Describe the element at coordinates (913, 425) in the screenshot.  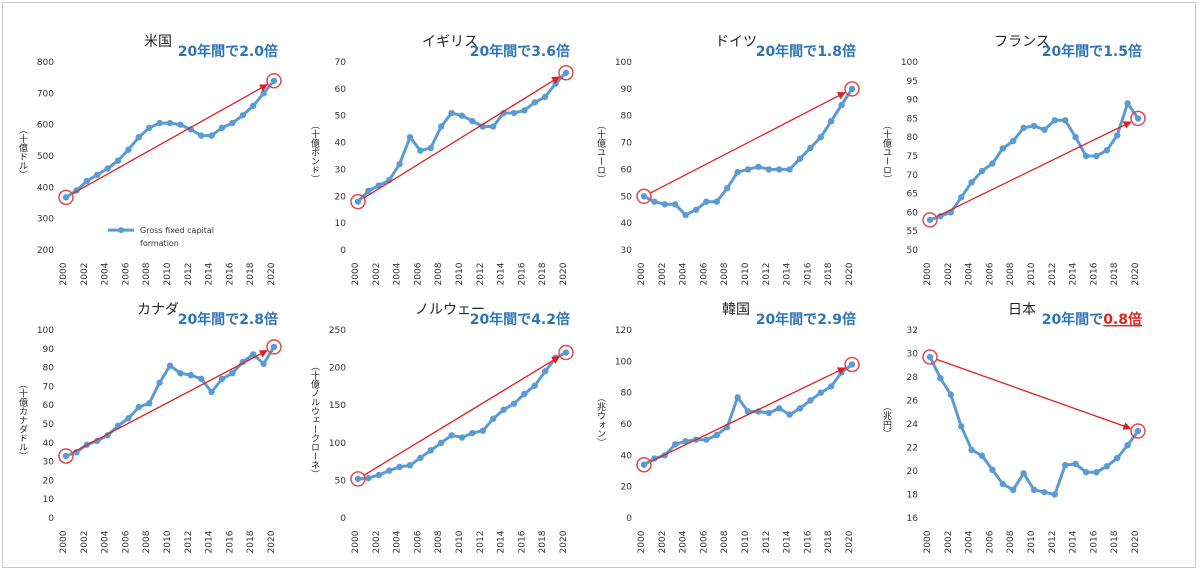
I see `y-tick-label: 24` at that location.